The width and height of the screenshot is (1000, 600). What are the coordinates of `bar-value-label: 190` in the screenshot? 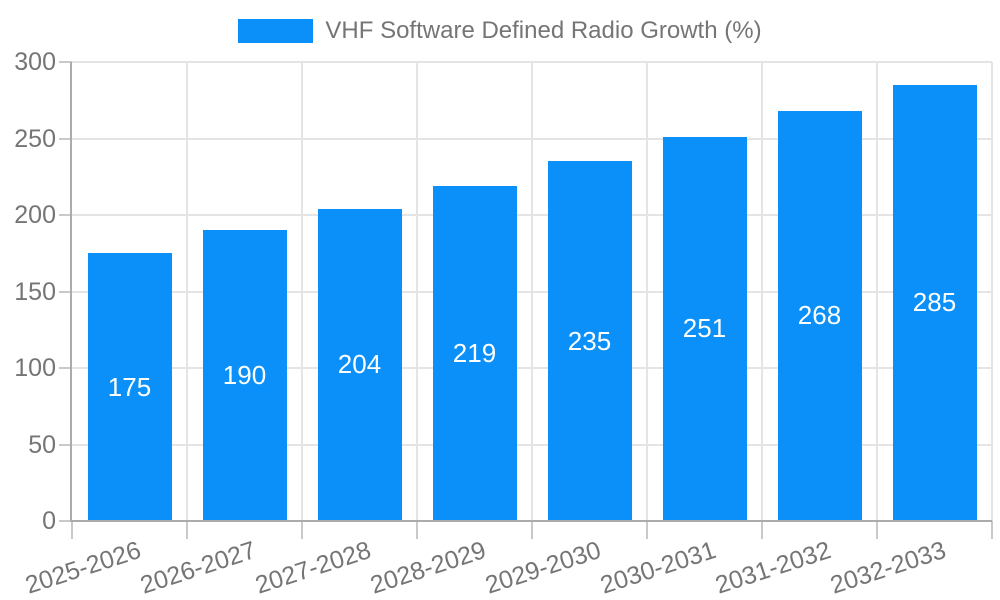 It's located at (244, 375).